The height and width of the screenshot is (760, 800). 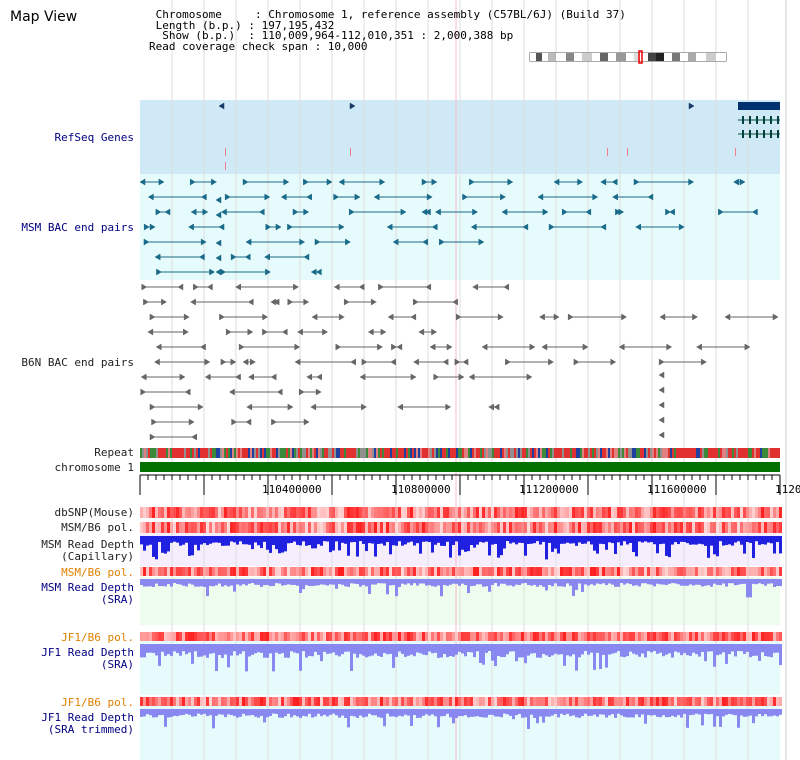 What do you see at coordinates (94, 137) in the screenshot?
I see `track-label-refseq: RefSeq Genes` at bounding box center [94, 137].